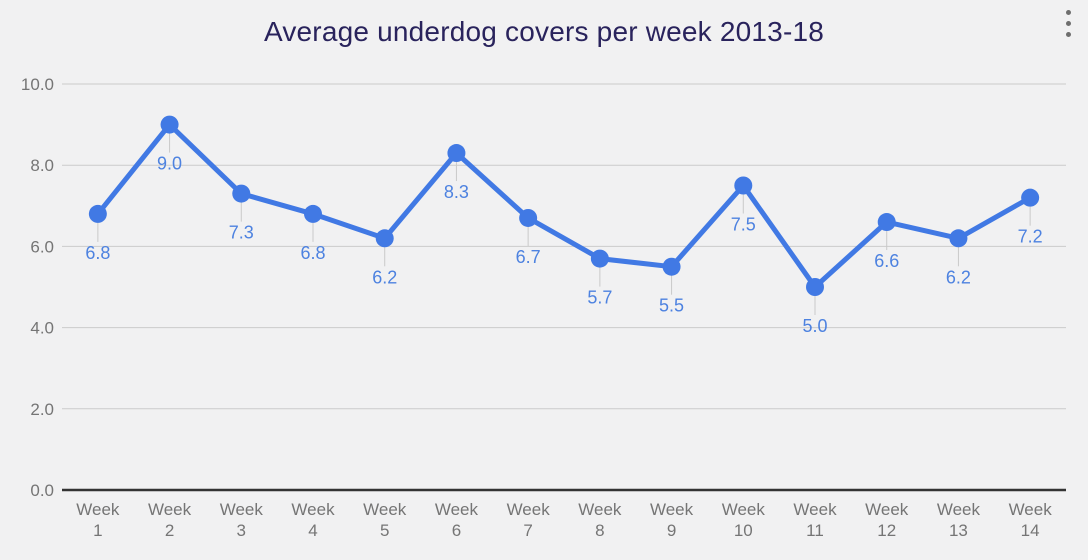  I want to click on x-axis-tick-label: Week 12, so click(887, 520).